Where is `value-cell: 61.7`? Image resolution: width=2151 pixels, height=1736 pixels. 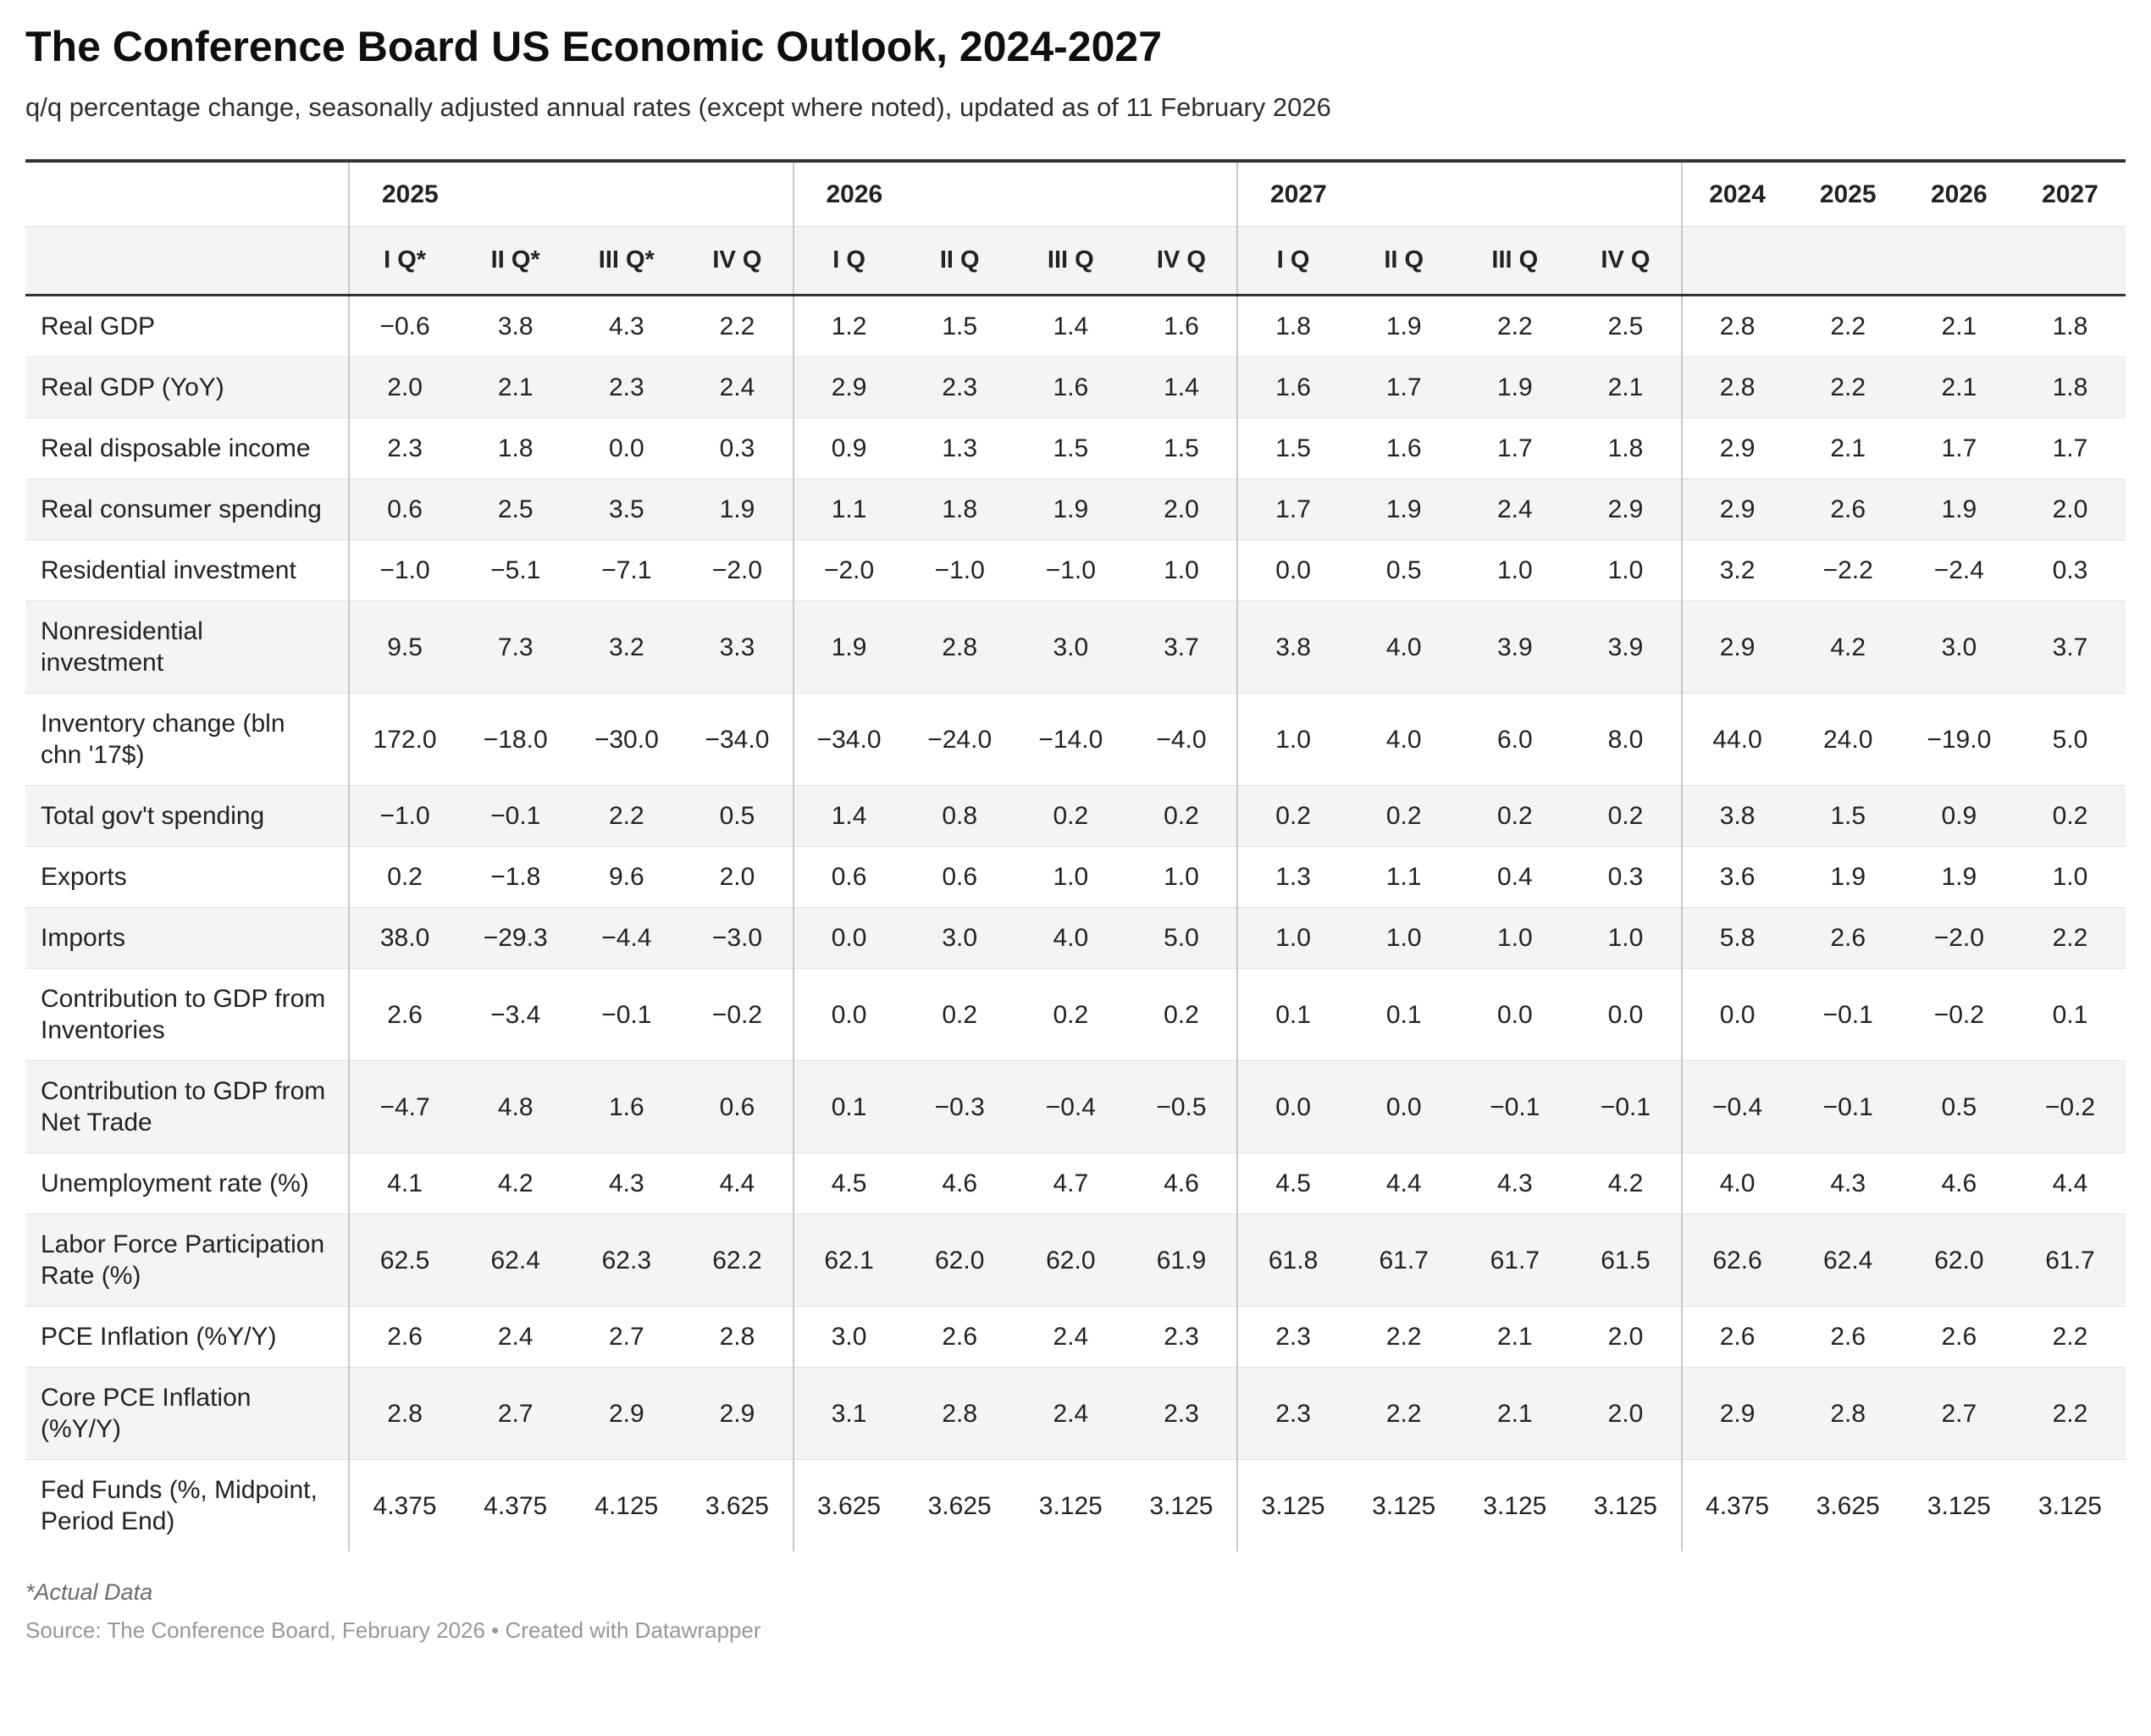 value-cell: 61.7 is located at coordinates (1515, 1260).